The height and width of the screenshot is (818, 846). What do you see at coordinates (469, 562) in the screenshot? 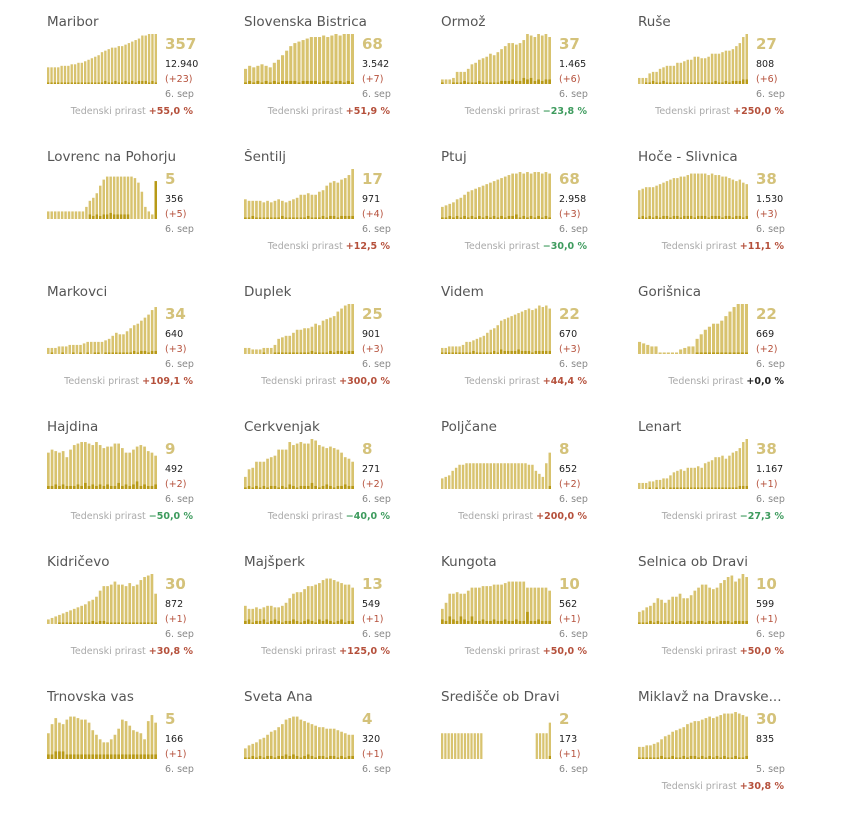
I see `municipality-name: Kungota` at bounding box center [469, 562].